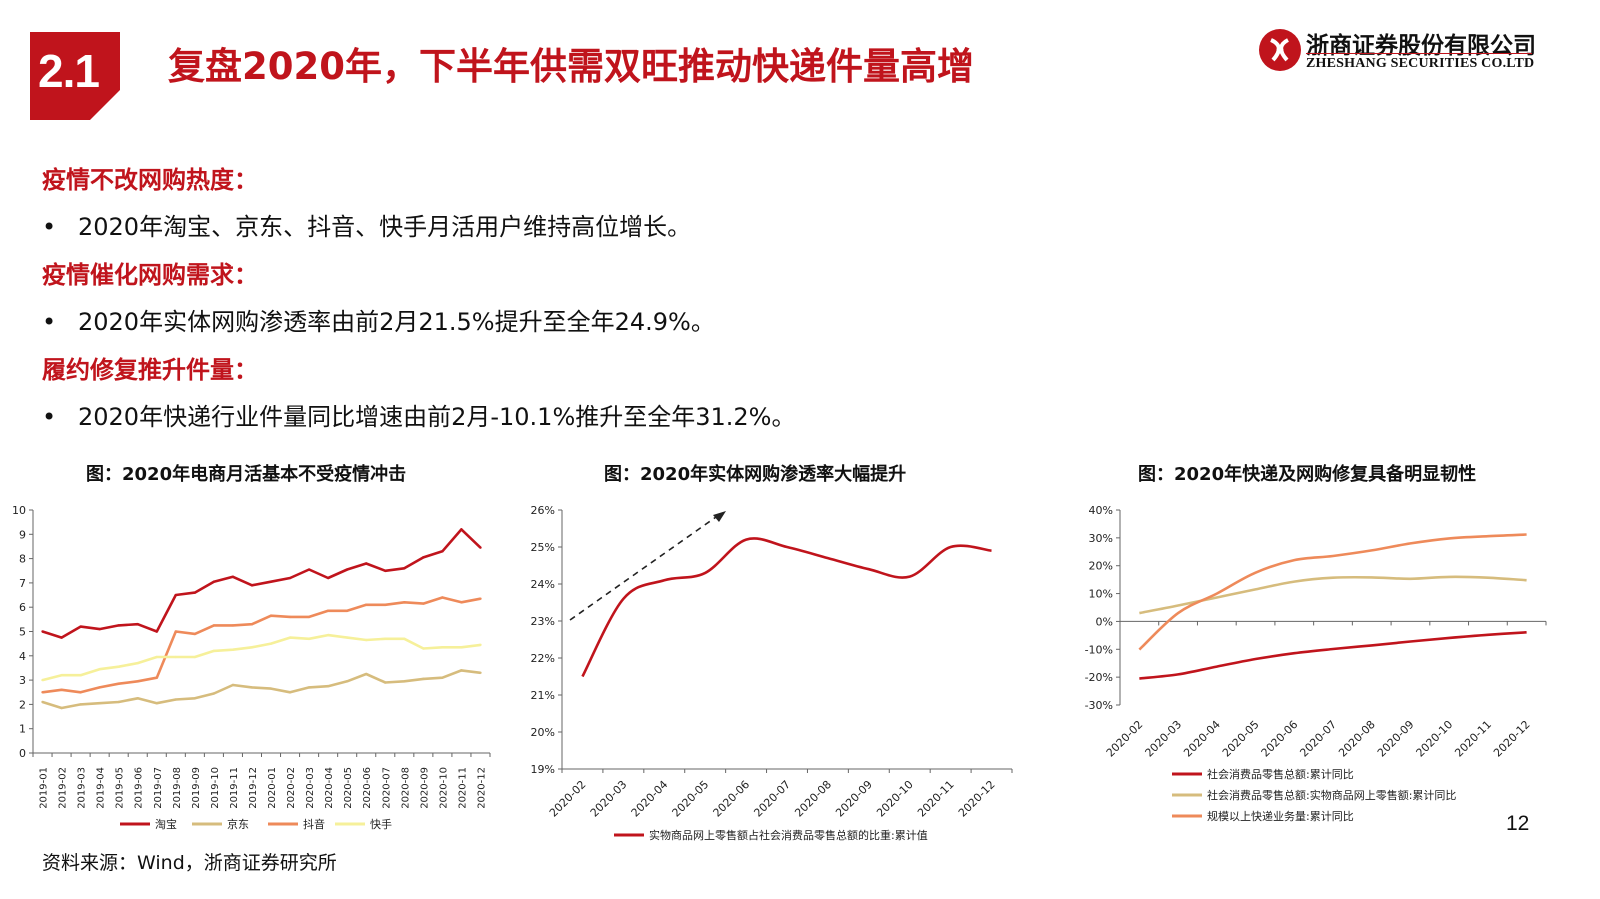  What do you see at coordinates (22, 704) in the screenshot?
I see `y-tick-label: 2` at bounding box center [22, 704].